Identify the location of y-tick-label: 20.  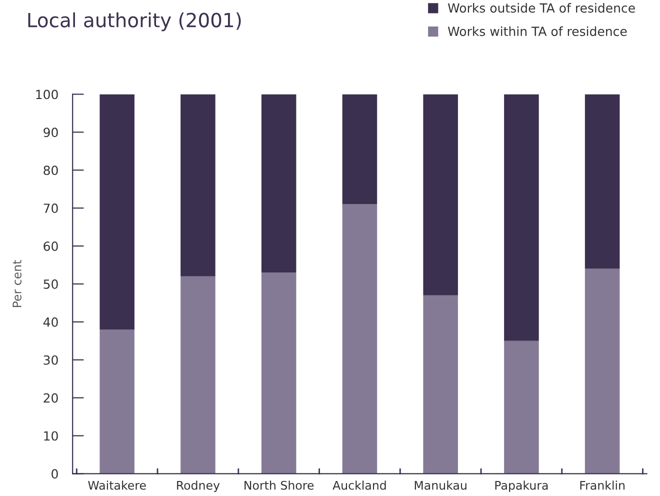
(51, 398).